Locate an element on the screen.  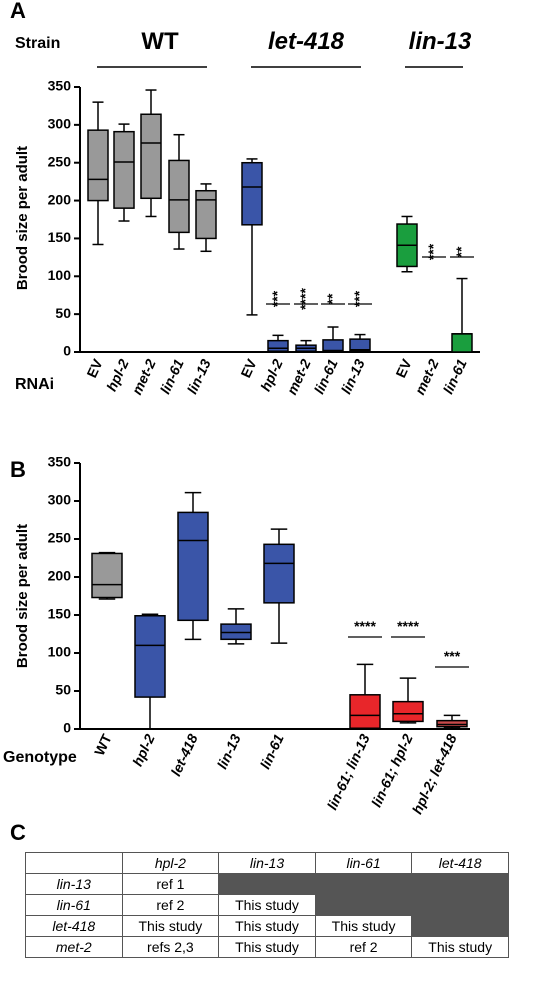
table-row-label: let-418 is located at coordinates (74, 926).